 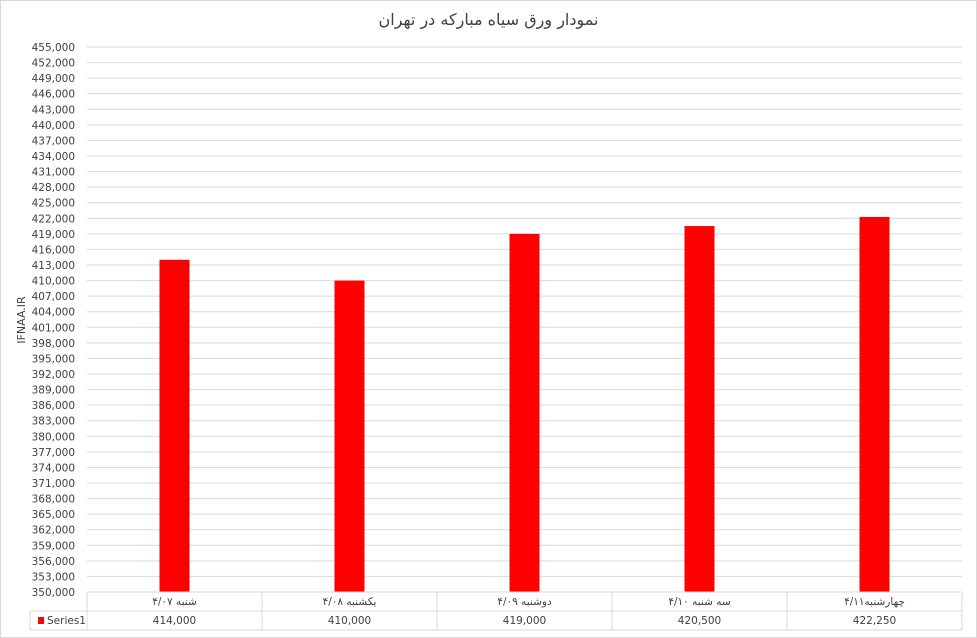 What do you see at coordinates (350, 602) in the screenshot?
I see `category-label: یکشنبه ۴/۰۸` at bounding box center [350, 602].